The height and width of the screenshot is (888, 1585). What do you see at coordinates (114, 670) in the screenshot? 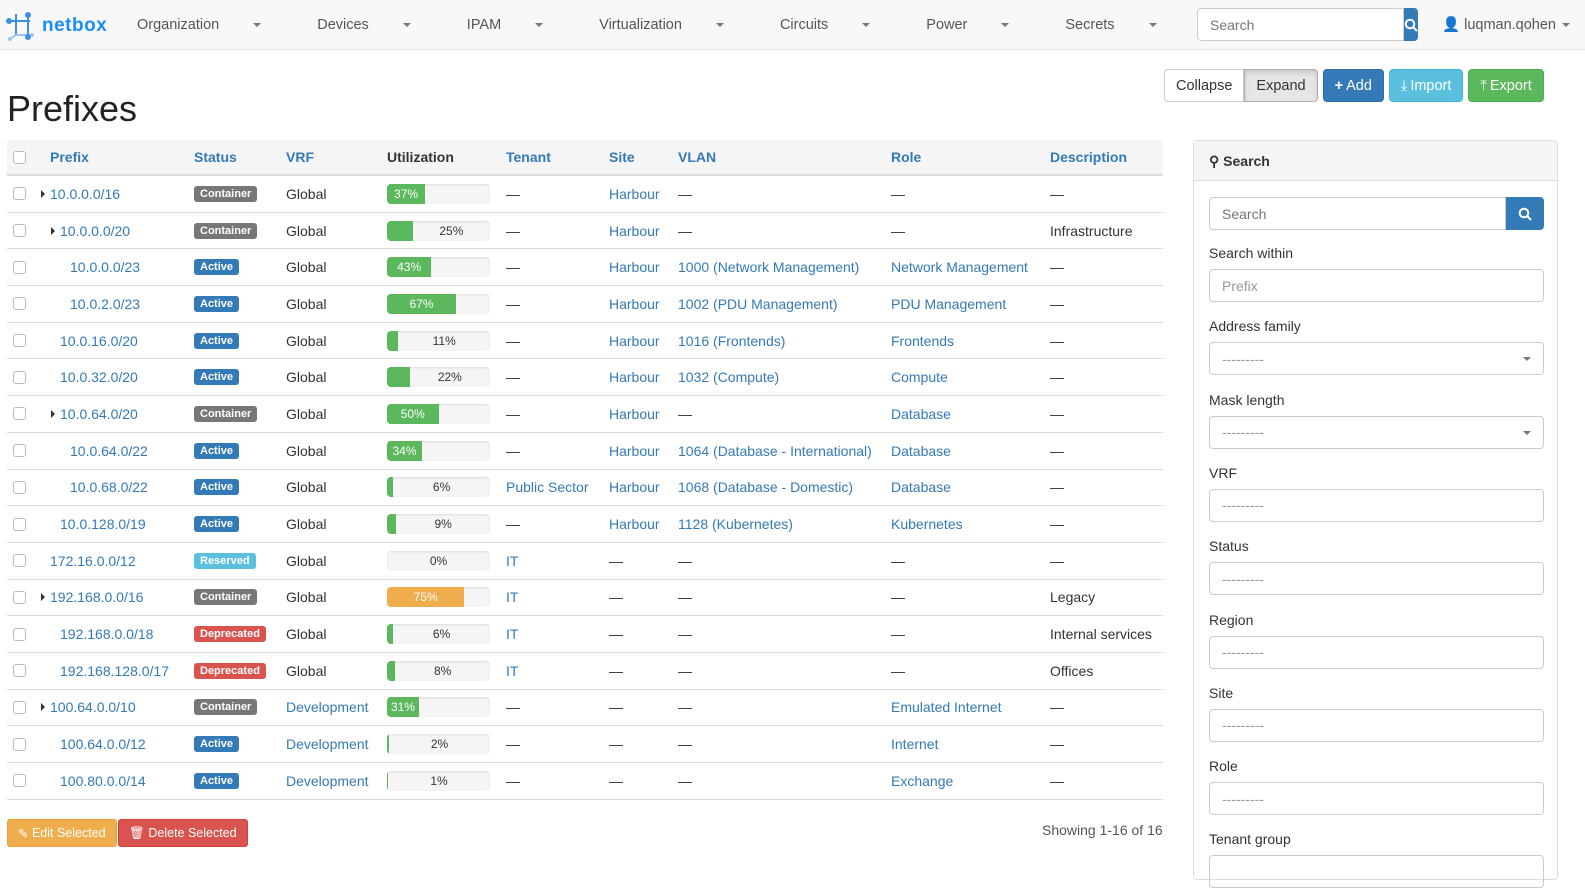
I see `prefix-link: 192.168.128.0/17` at bounding box center [114, 670].